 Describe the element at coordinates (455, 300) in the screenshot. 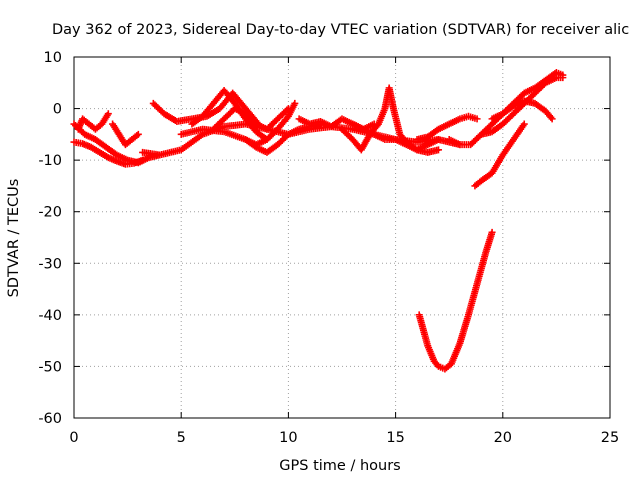

I see `series-track-s` at that location.